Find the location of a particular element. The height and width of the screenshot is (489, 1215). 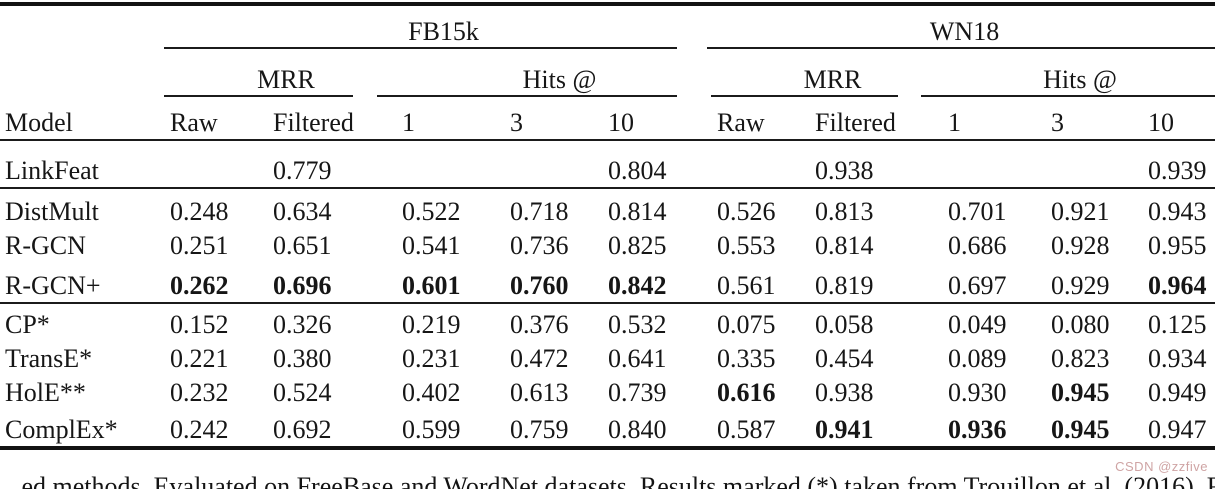

value-cell: 0.825 is located at coordinates (637, 245).